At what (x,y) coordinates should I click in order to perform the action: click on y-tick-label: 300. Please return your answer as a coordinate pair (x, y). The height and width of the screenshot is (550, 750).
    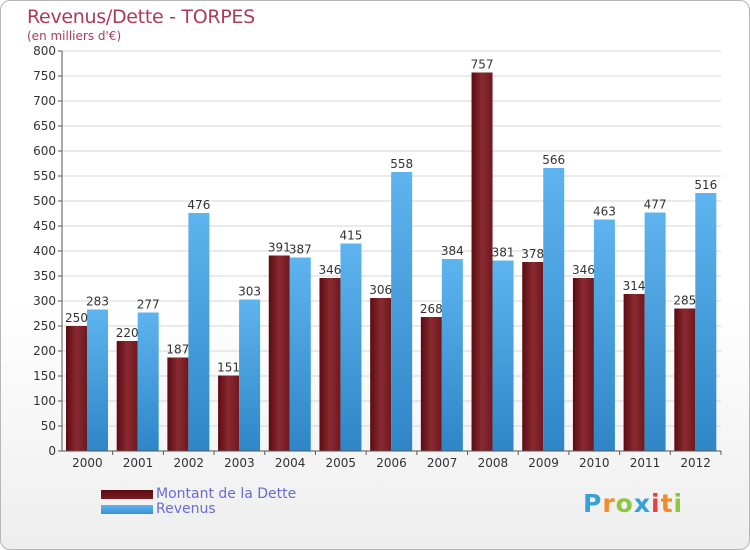
    Looking at the image, I should click on (44, 301).